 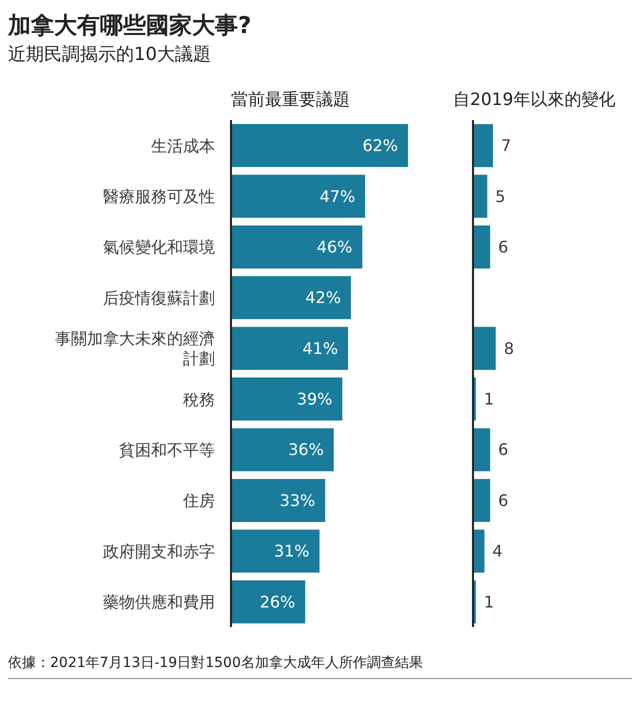 I want to click on y-tick-label: 政府開支和赤字, so click(x=158, y=550).